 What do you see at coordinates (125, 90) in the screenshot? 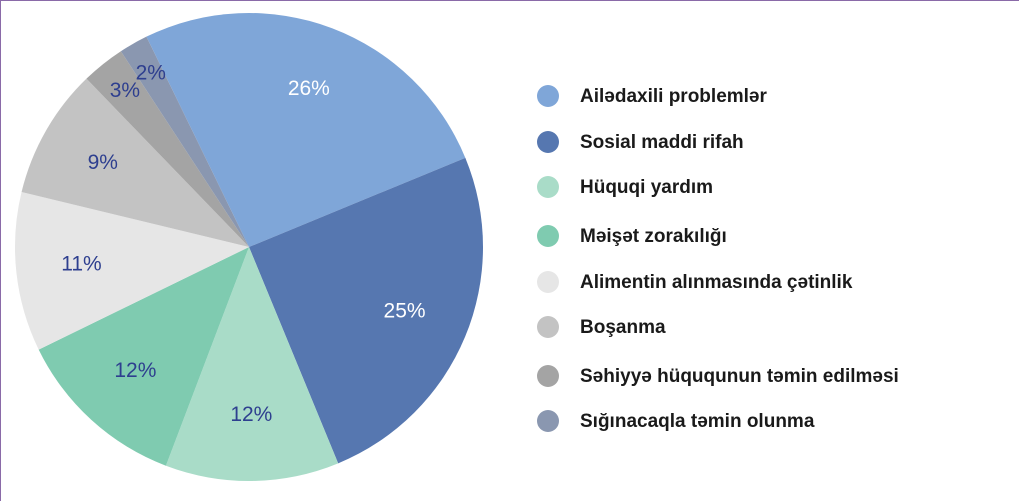
I see `value-label: 3%` at bounding box center [125, 90].